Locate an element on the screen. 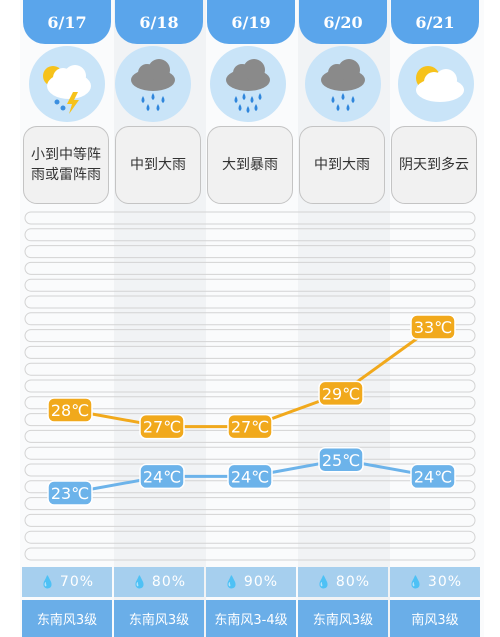  temp-label: 25℃ is located at coordinates (341, 460).